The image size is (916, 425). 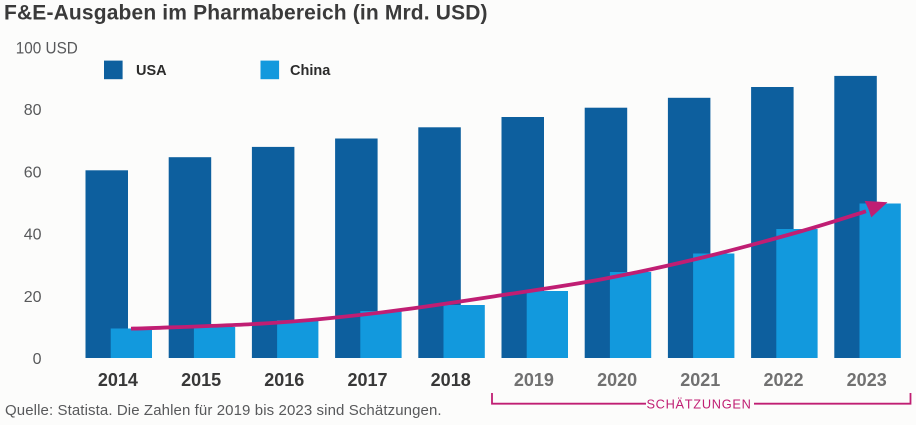 I want to click on svg-text: 2023, so click(x=867, y=380).